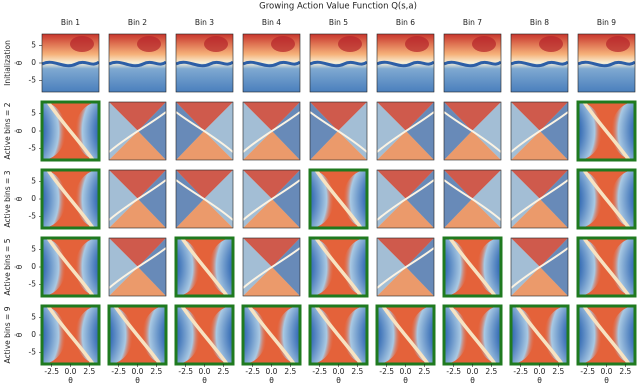 This screenshot has width=640, height=383. I want to click on row-label: Active bins = 9, so click(7, 334).